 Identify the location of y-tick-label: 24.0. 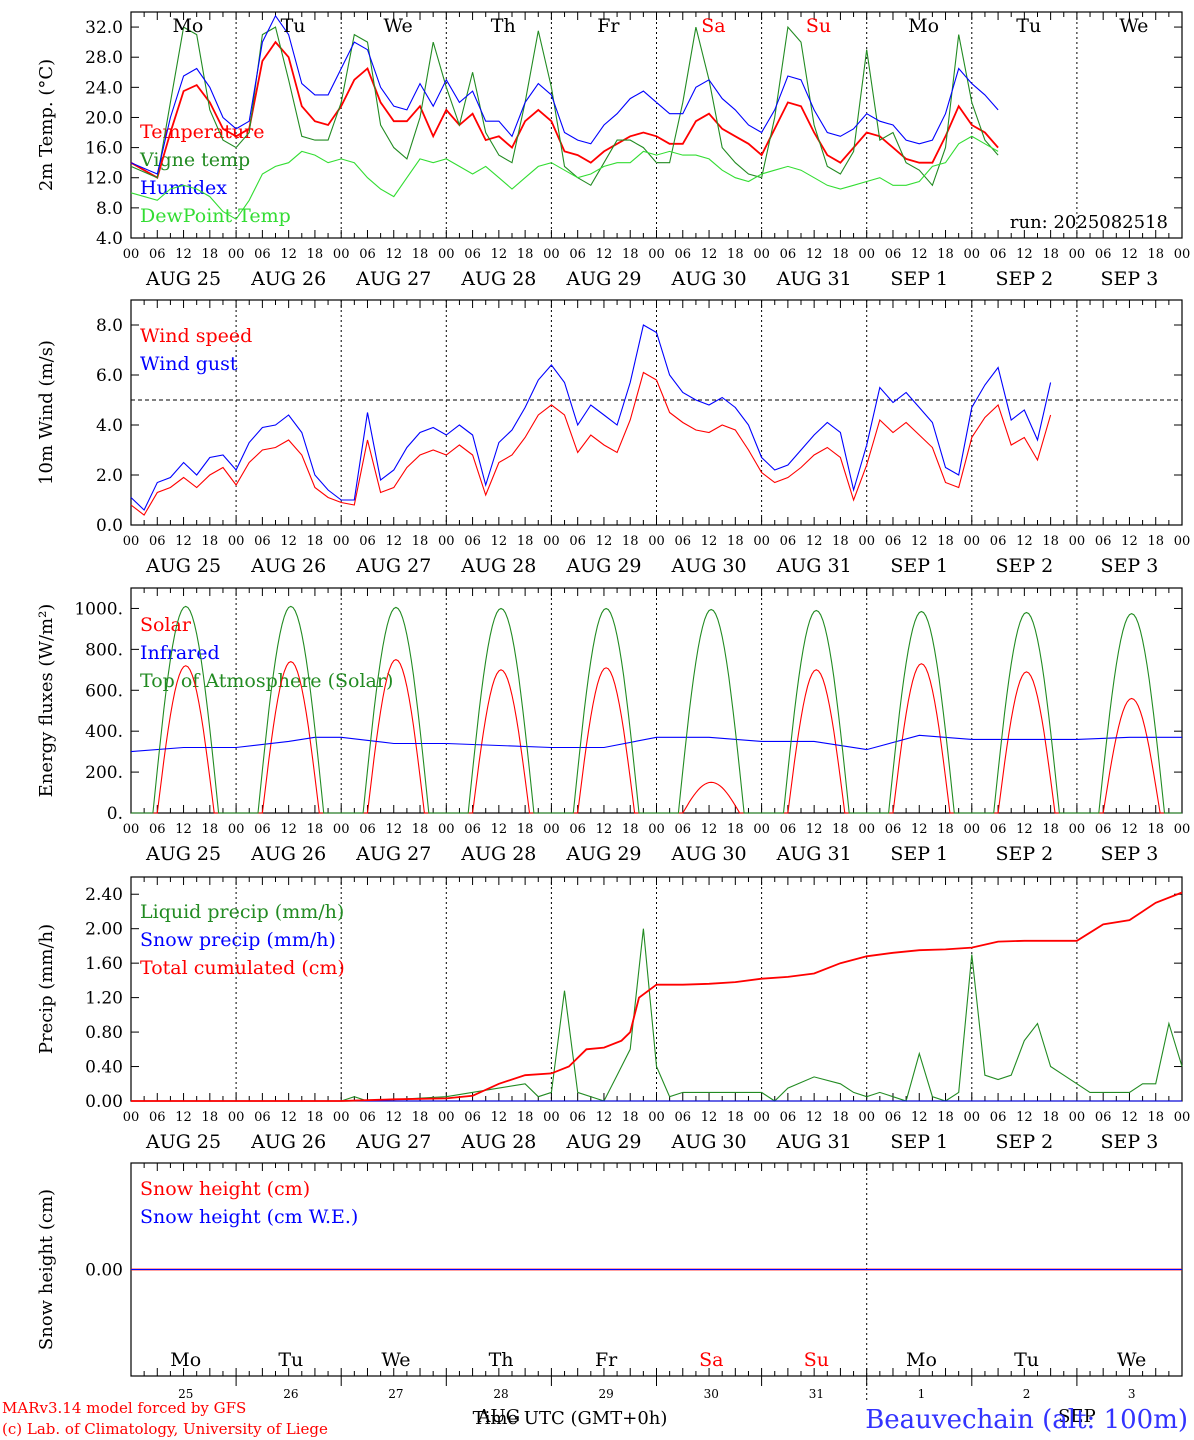
(104, 88).